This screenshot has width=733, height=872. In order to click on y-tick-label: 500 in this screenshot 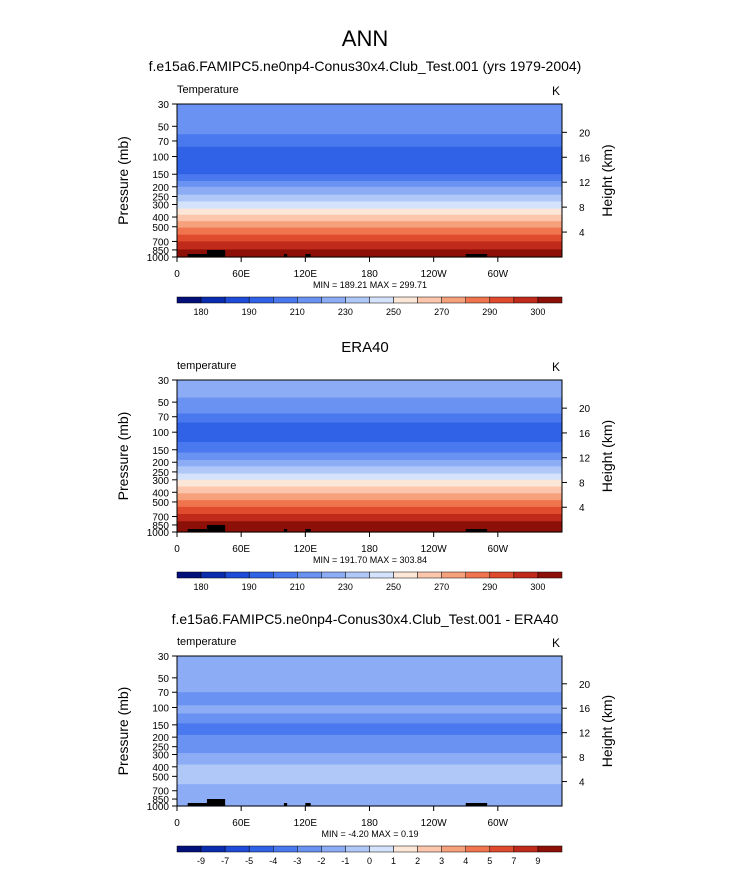, I will do `click(160, 228)`.